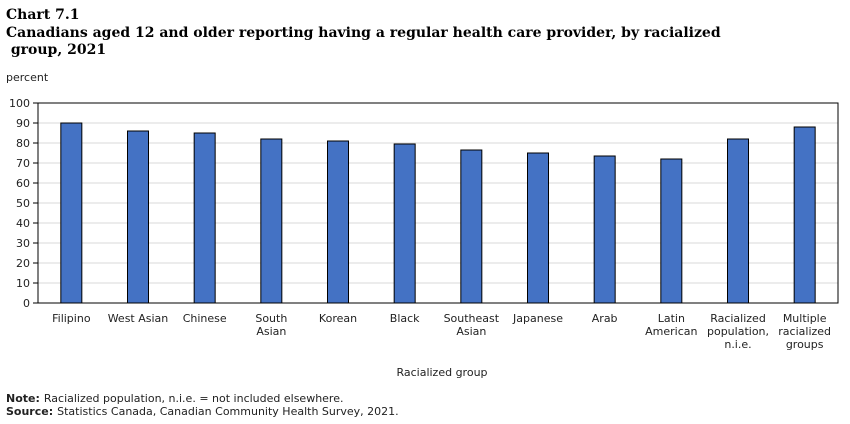 Image resolution: width=850 pixels, height=424 pixels. What do you see at coordinates (23, 203) in the screenshot?
I see `y-tick-label: 50` at bounding box center [23, 203].